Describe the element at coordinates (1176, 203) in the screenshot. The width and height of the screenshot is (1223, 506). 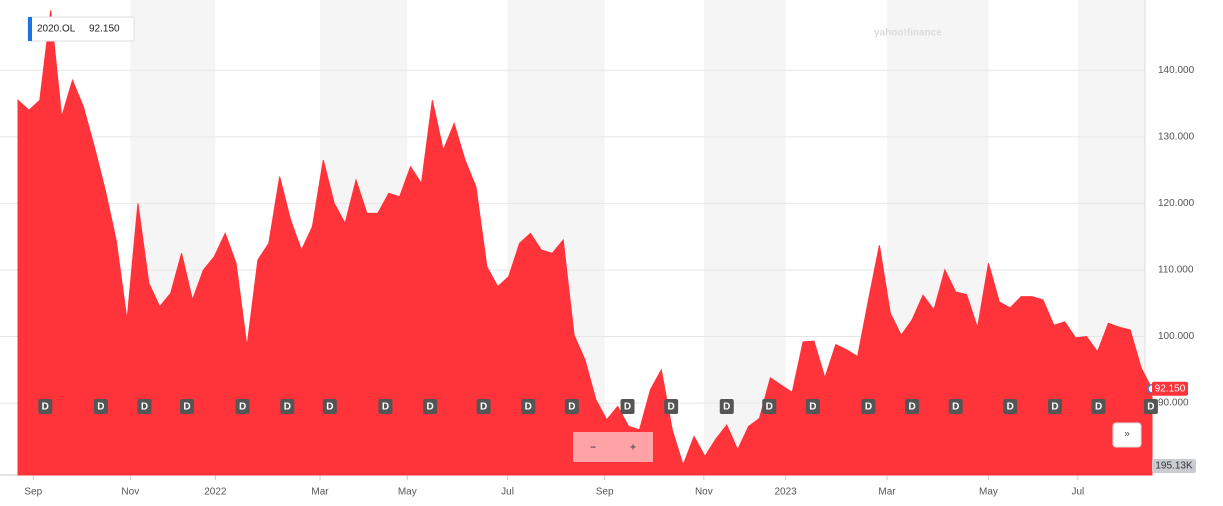
I see `y-tick-label: 120.000` at that location.